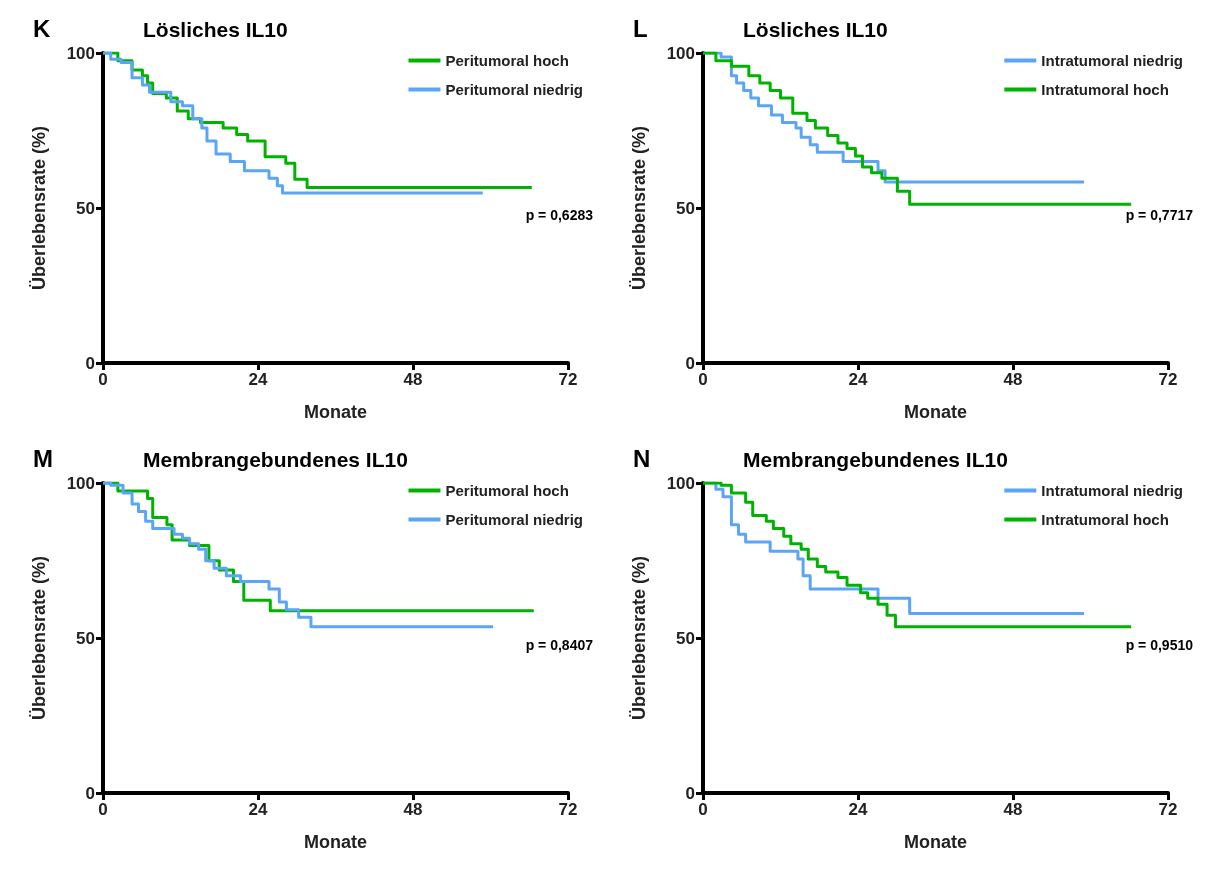 This screenshot has height=892, width=1223. I want to click on text: N, so click(642, 458).